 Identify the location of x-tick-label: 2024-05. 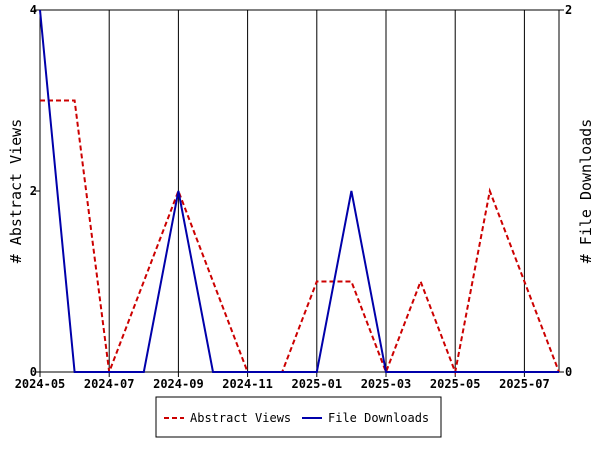
(40, 384).